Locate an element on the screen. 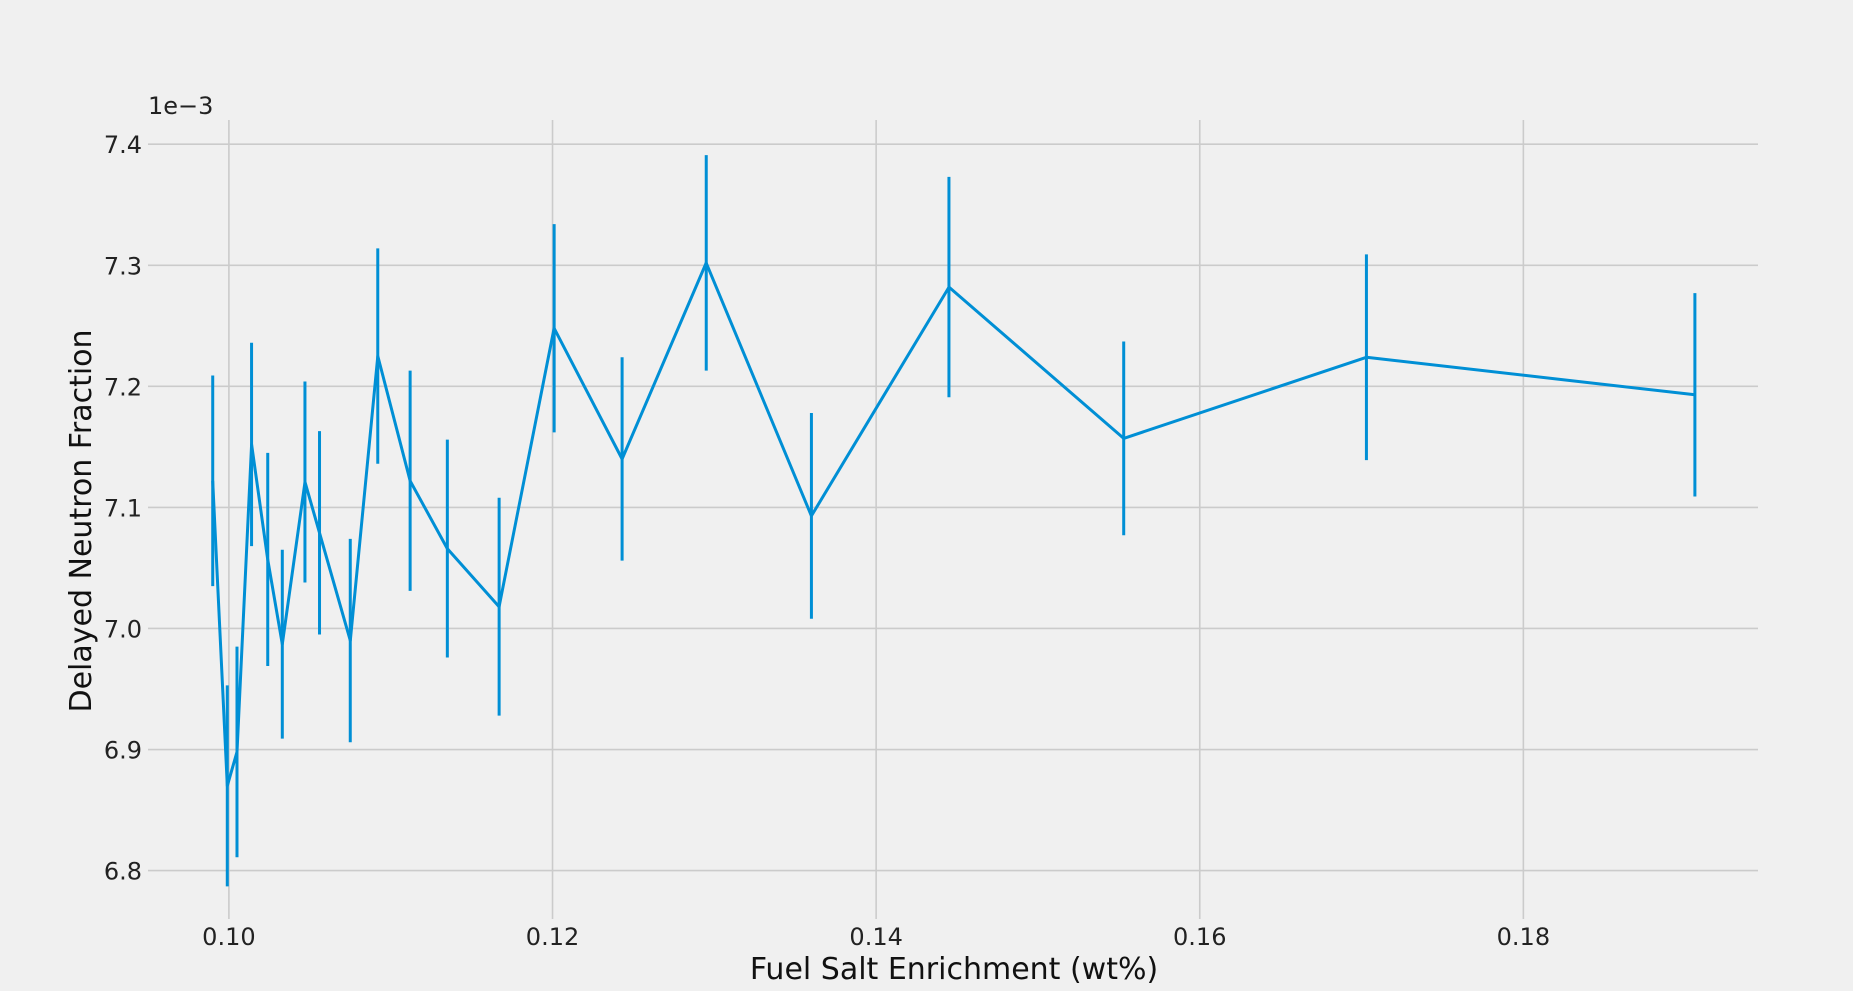 The image size is (1853, 991). x-tick-labels: 0.10 0.12 0.14 0.16 0.18 is located at coordinates (876, 937).